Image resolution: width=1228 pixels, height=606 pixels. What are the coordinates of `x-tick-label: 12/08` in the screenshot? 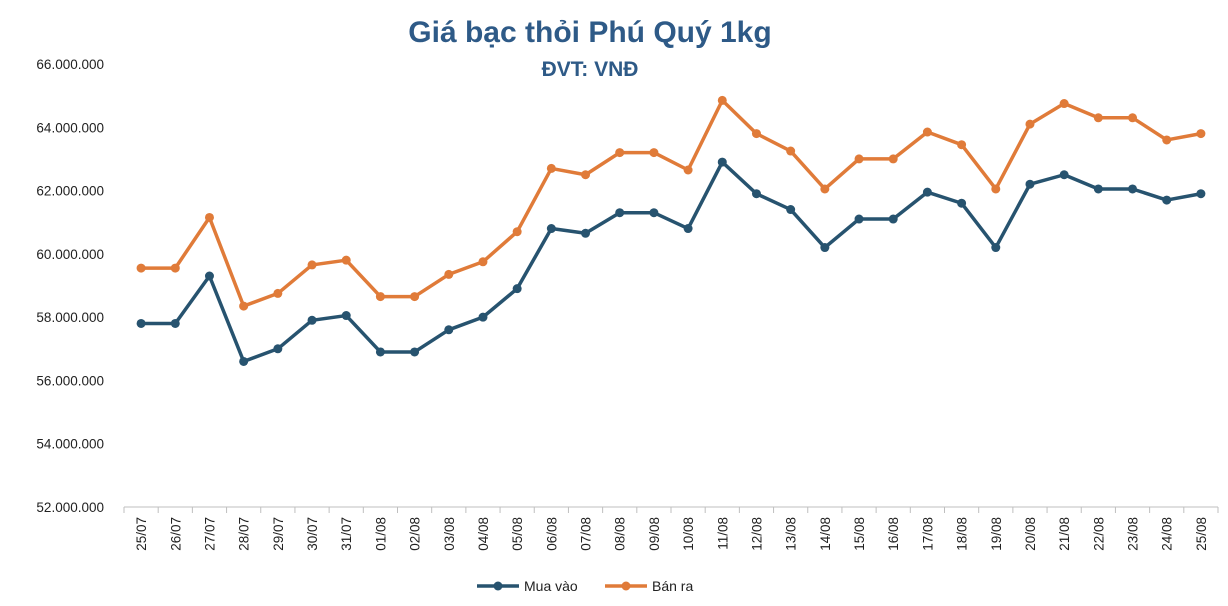 It's located at (756, 534).